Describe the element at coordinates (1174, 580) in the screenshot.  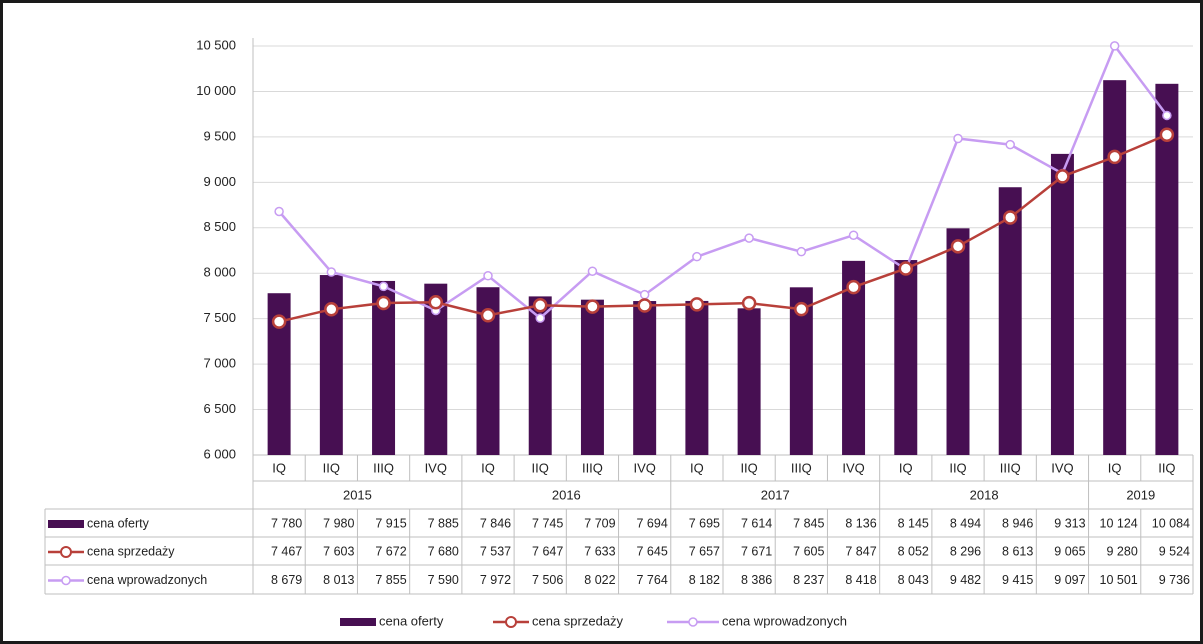
I see `table-value: 9 736` at that location.